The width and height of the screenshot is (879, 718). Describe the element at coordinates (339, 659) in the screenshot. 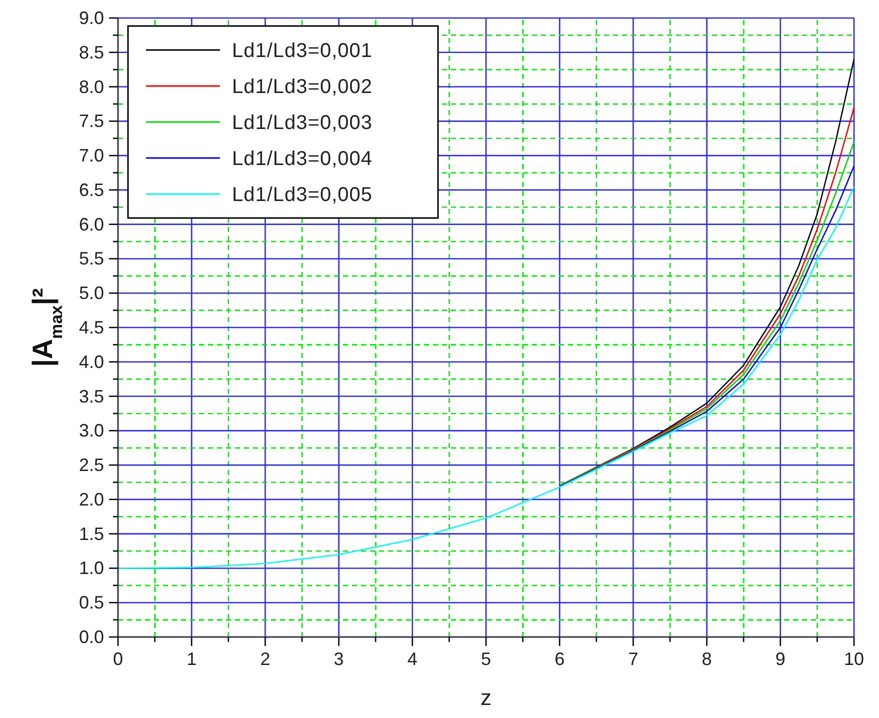

I see `x-tick-label: 3` at that location.